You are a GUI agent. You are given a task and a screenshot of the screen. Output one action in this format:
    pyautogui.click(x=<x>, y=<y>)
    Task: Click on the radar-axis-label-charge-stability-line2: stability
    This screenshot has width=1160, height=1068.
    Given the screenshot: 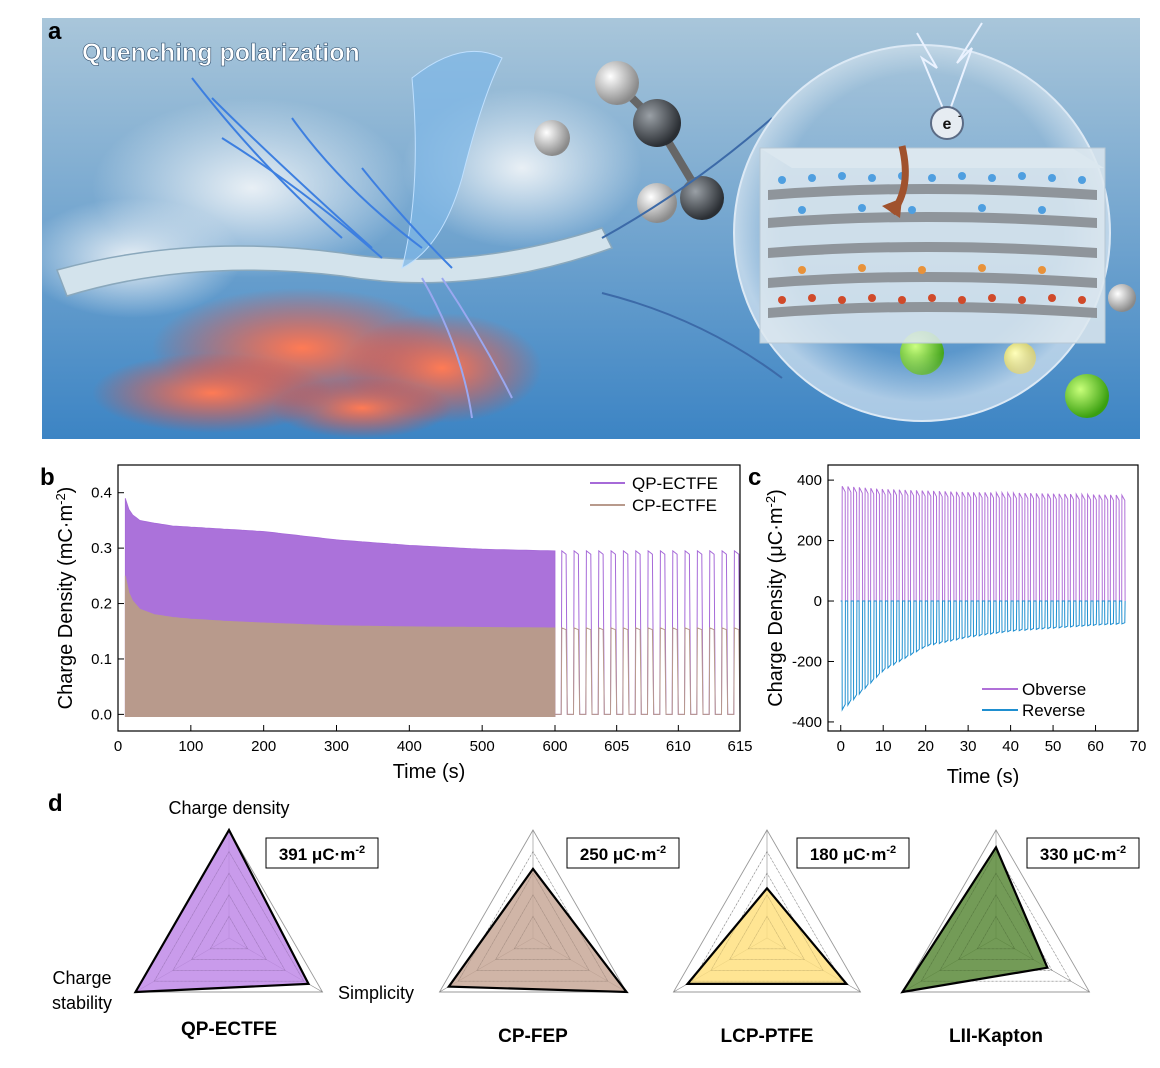 What is the action you would take?
    pyautogui.click(x=82, y=1003)
    